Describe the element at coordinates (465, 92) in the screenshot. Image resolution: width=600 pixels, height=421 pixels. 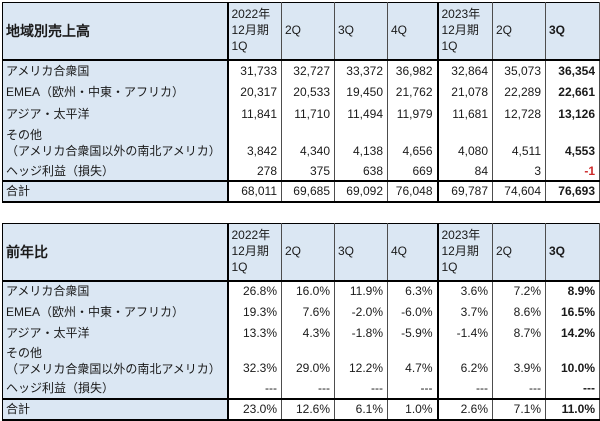
I see `value-cell: 21,078` at that location.